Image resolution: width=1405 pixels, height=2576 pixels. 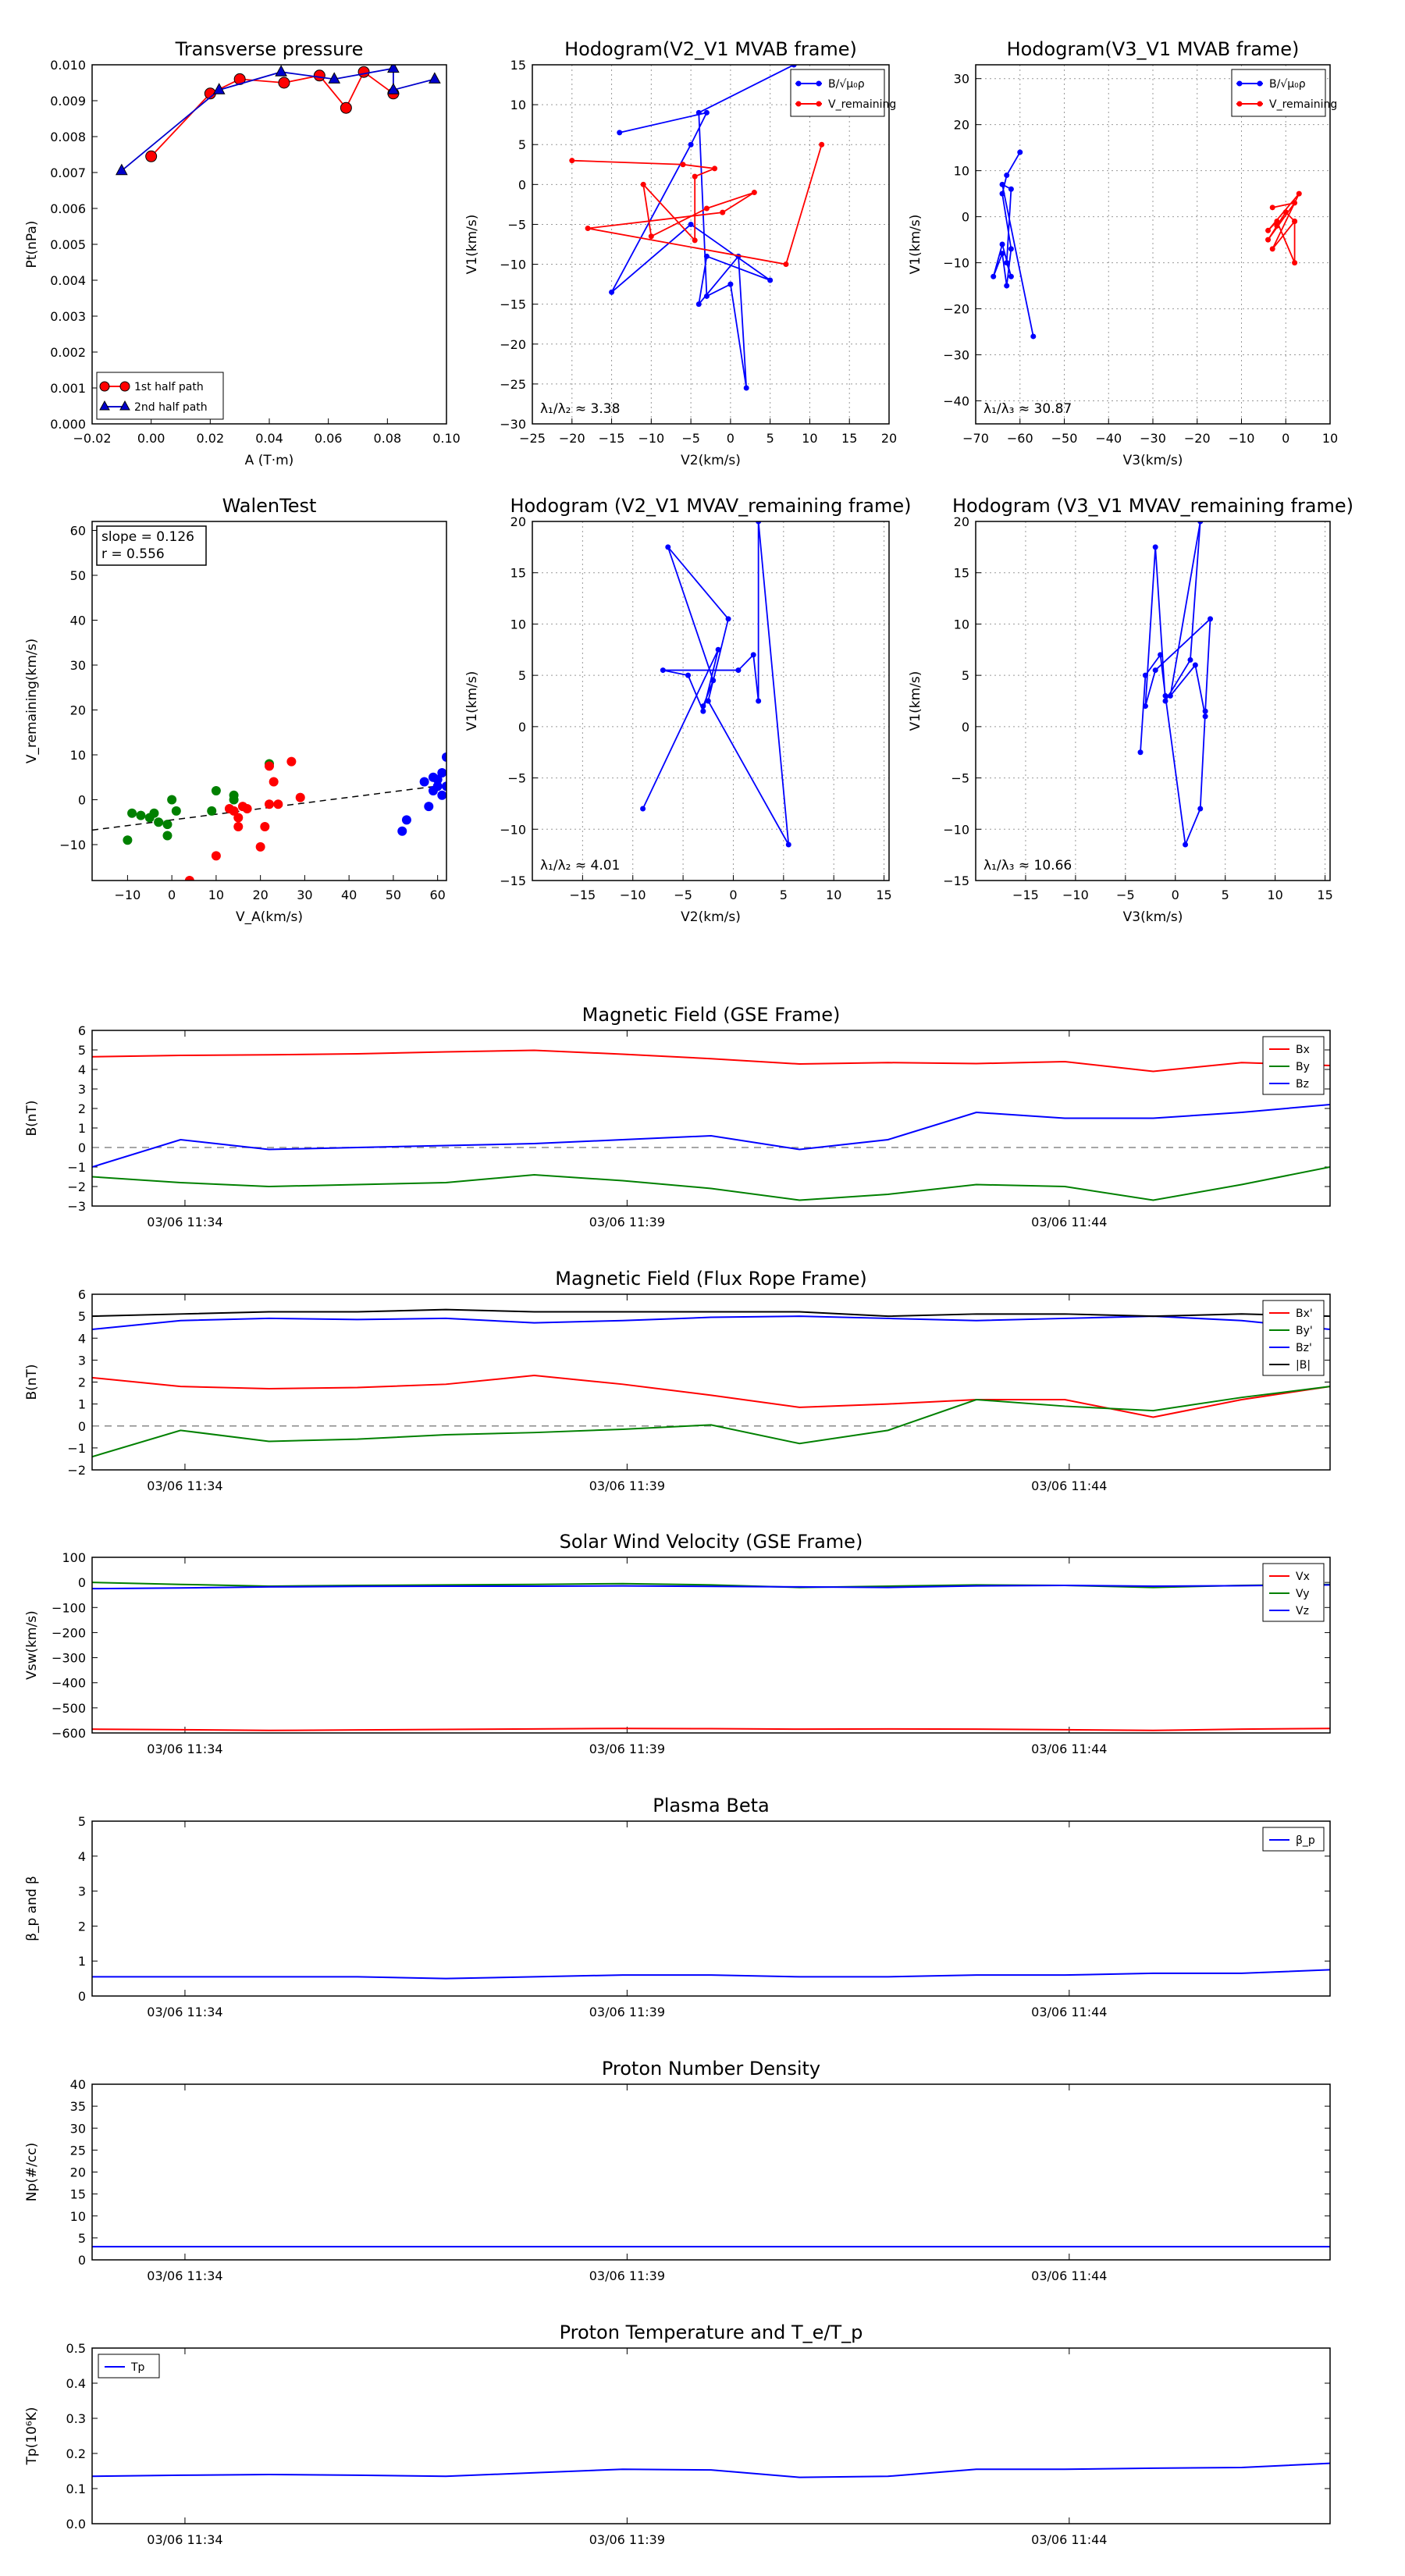 What do you see at coordinates (1153, 439) in the screenshot?
I see `x-tick-label: −30` at bounding box center [1153, 439].